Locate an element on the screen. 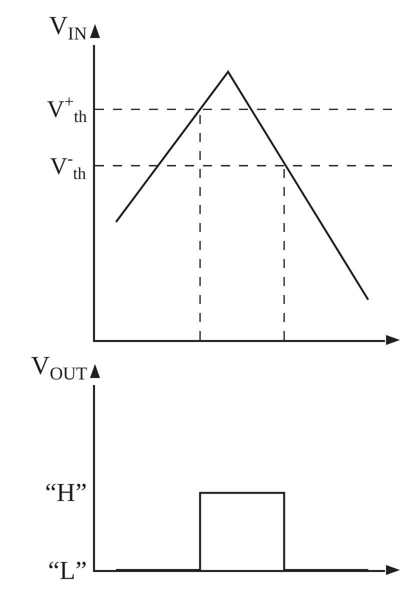  text: “L” is located at coordinates (67, 570).